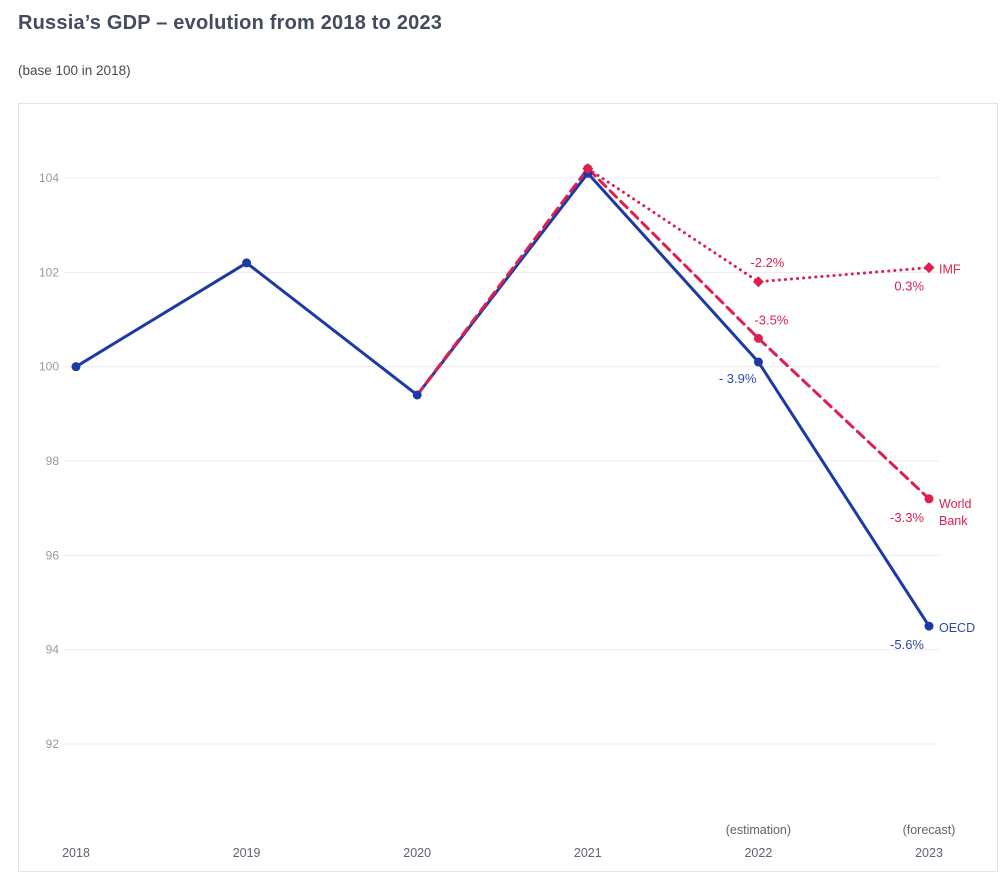 The height and width of the screenshot is (872, 1000). Describe the element at coordinates (76, 853) in the screenshot. I see `x-tick-label: 2018` at that location.